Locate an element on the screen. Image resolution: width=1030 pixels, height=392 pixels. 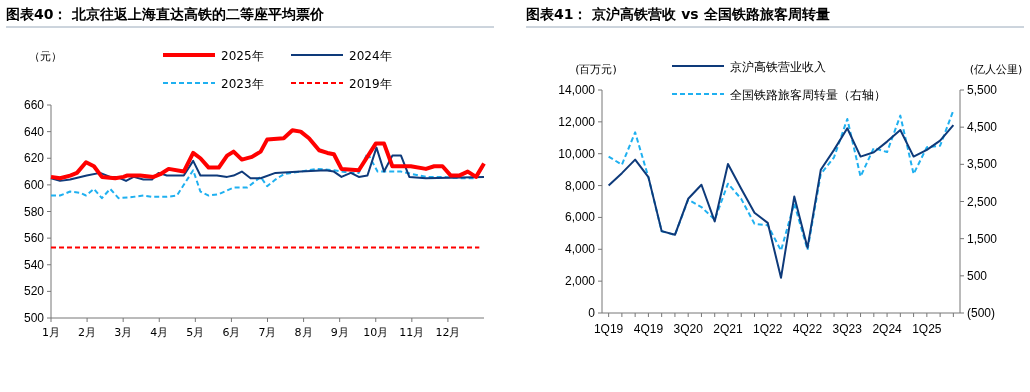
x-tick-label: 2月 is located at coordinates (87, 332).